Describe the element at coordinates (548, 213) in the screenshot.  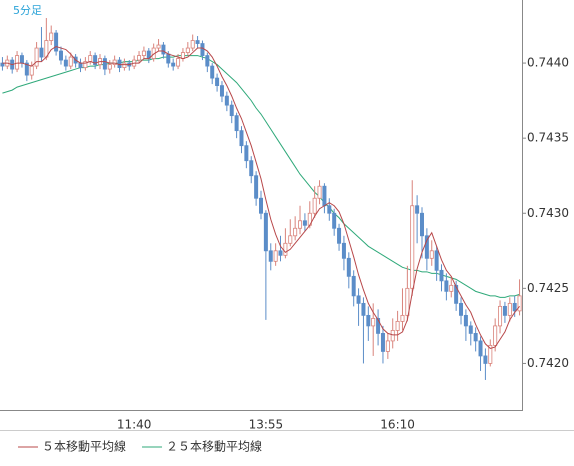
I see `y-tick-label: 0.7430` at that location.